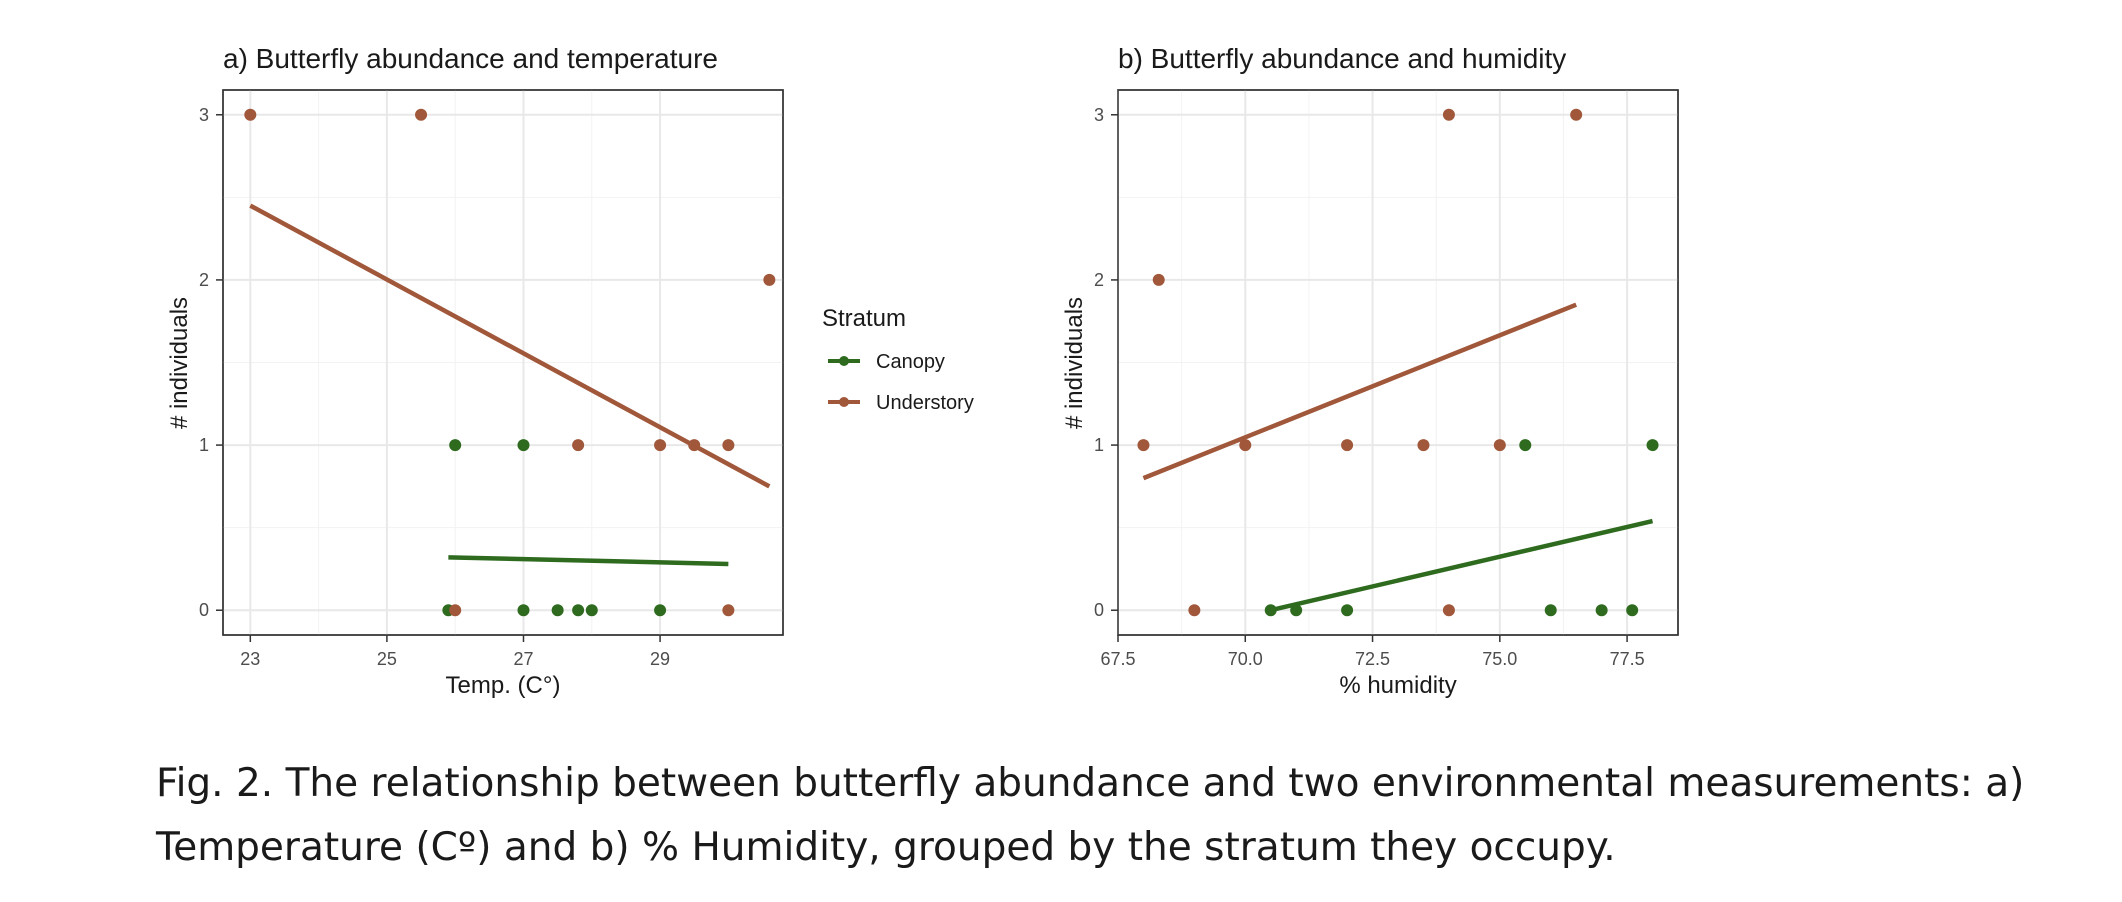 The width and height of the screenshot is (2122, 902). Describe the element at coordinates (250, 659) in the screenshot. I see `x-tick-label: 23` at that location.